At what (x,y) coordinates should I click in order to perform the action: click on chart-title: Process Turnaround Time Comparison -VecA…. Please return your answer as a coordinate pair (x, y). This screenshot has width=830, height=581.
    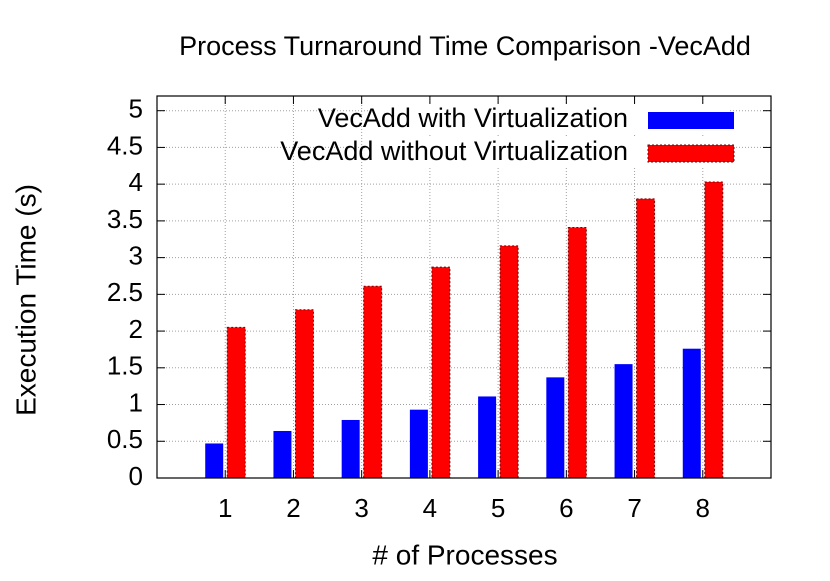
    Looking at the image, I should click on (465, 46).